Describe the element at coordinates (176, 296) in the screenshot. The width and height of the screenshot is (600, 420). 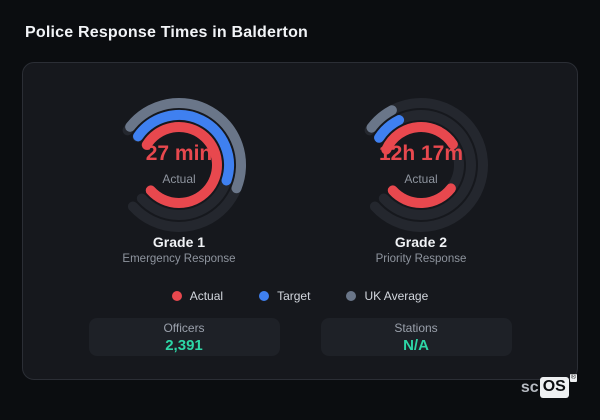
I see `legend-dot-actual` at that location.